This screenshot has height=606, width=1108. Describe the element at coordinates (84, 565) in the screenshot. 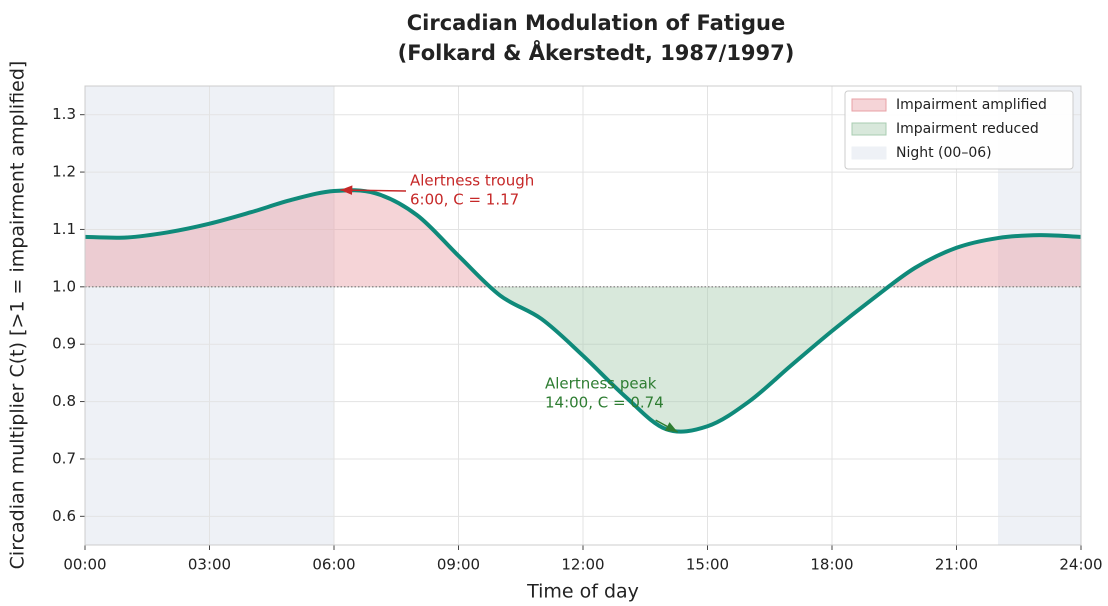

I see `x-tick-label: 00:00` at that location.